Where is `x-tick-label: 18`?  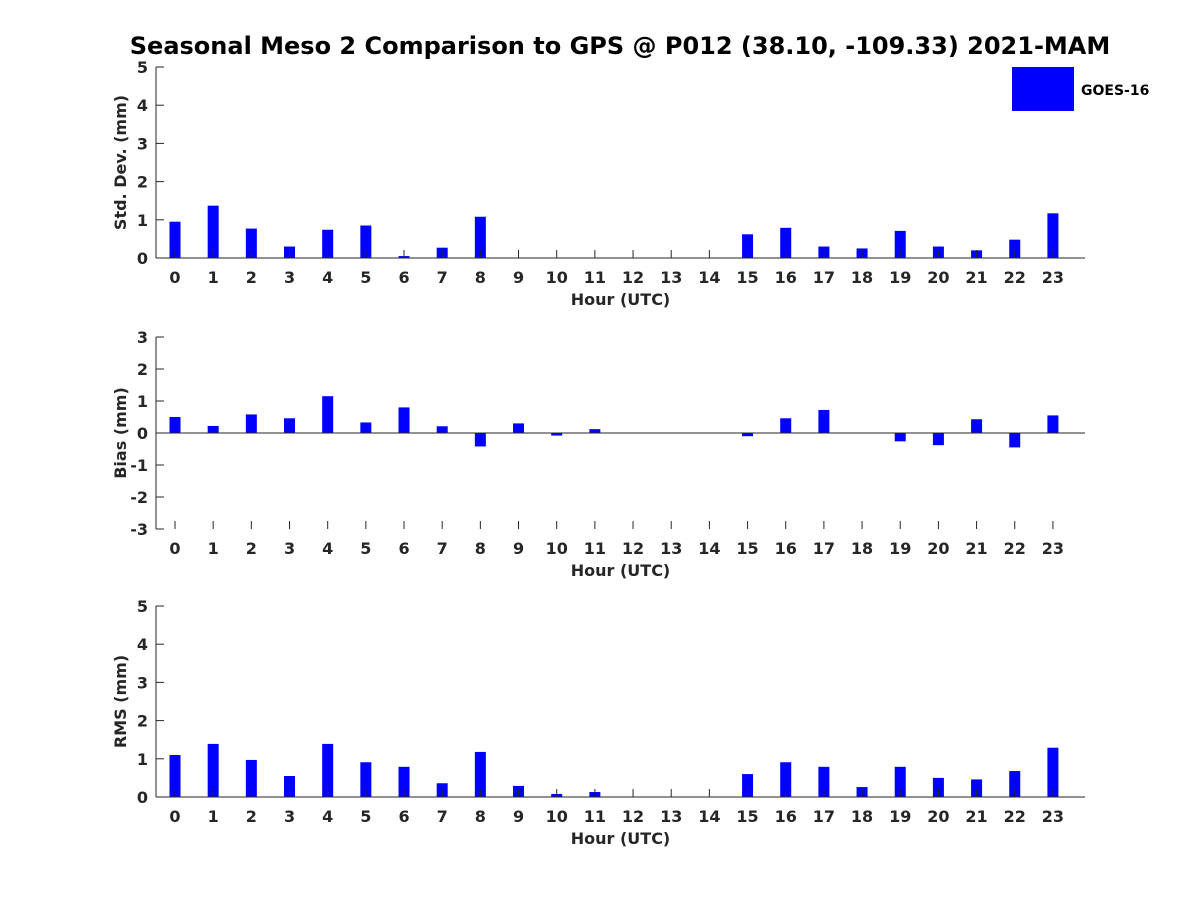
x-tick-label: 18 is located at coordinates (862, 816).